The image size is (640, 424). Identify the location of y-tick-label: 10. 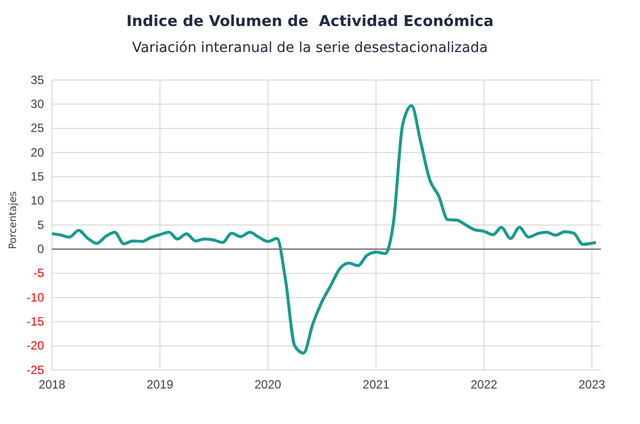
(37, 201).